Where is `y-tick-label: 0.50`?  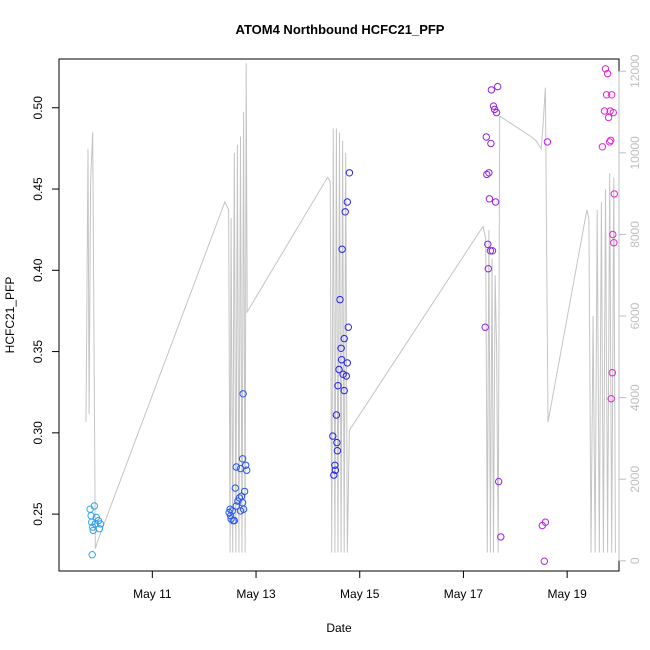 y-tick-label: 0.50 is located at coordinates (38, 108).